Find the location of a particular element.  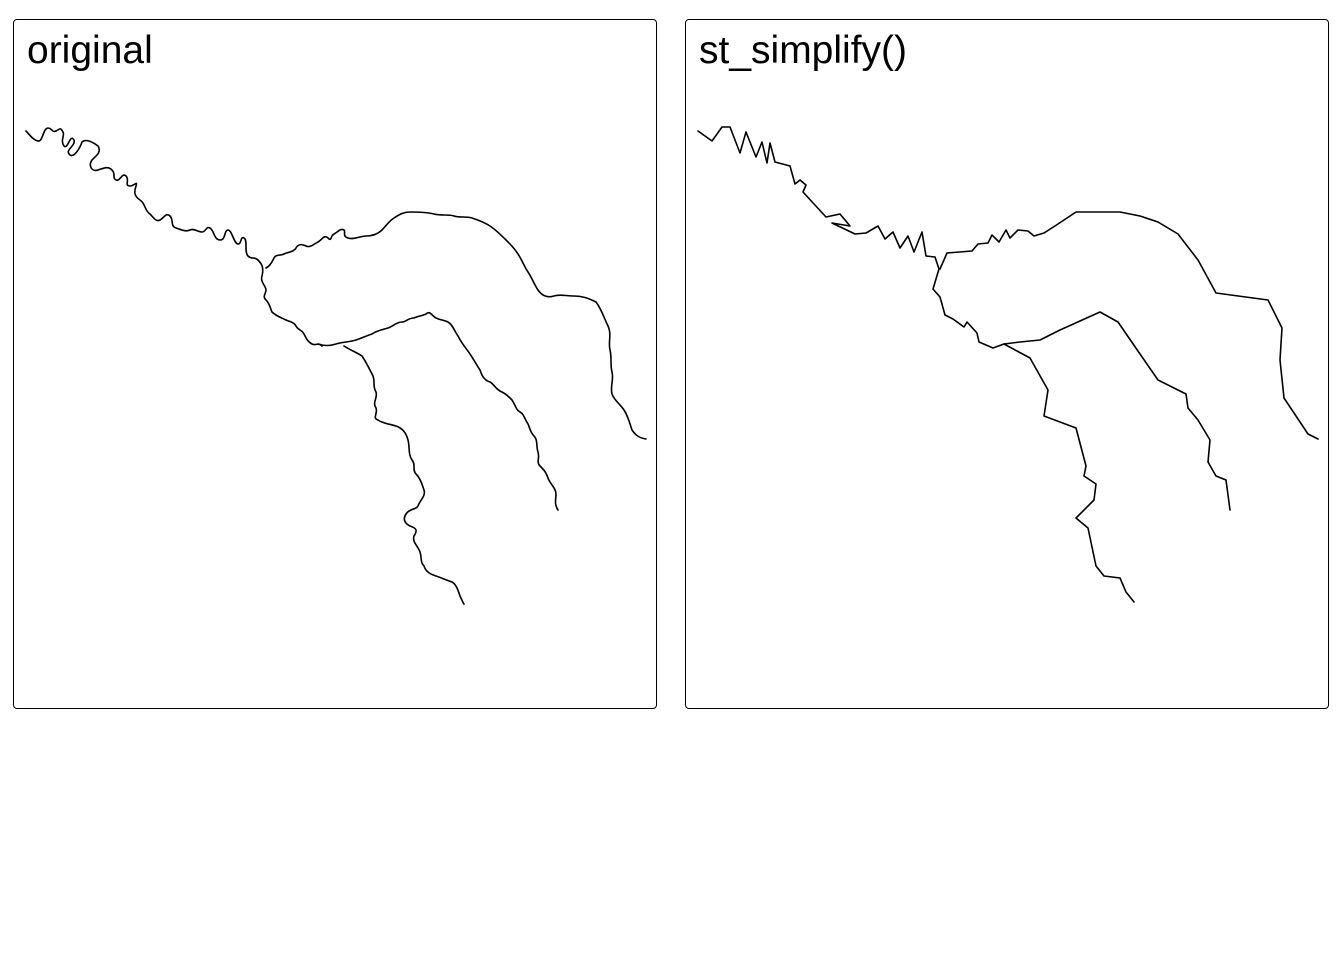

panel-title-original: original is located at coordinates (90, 50).